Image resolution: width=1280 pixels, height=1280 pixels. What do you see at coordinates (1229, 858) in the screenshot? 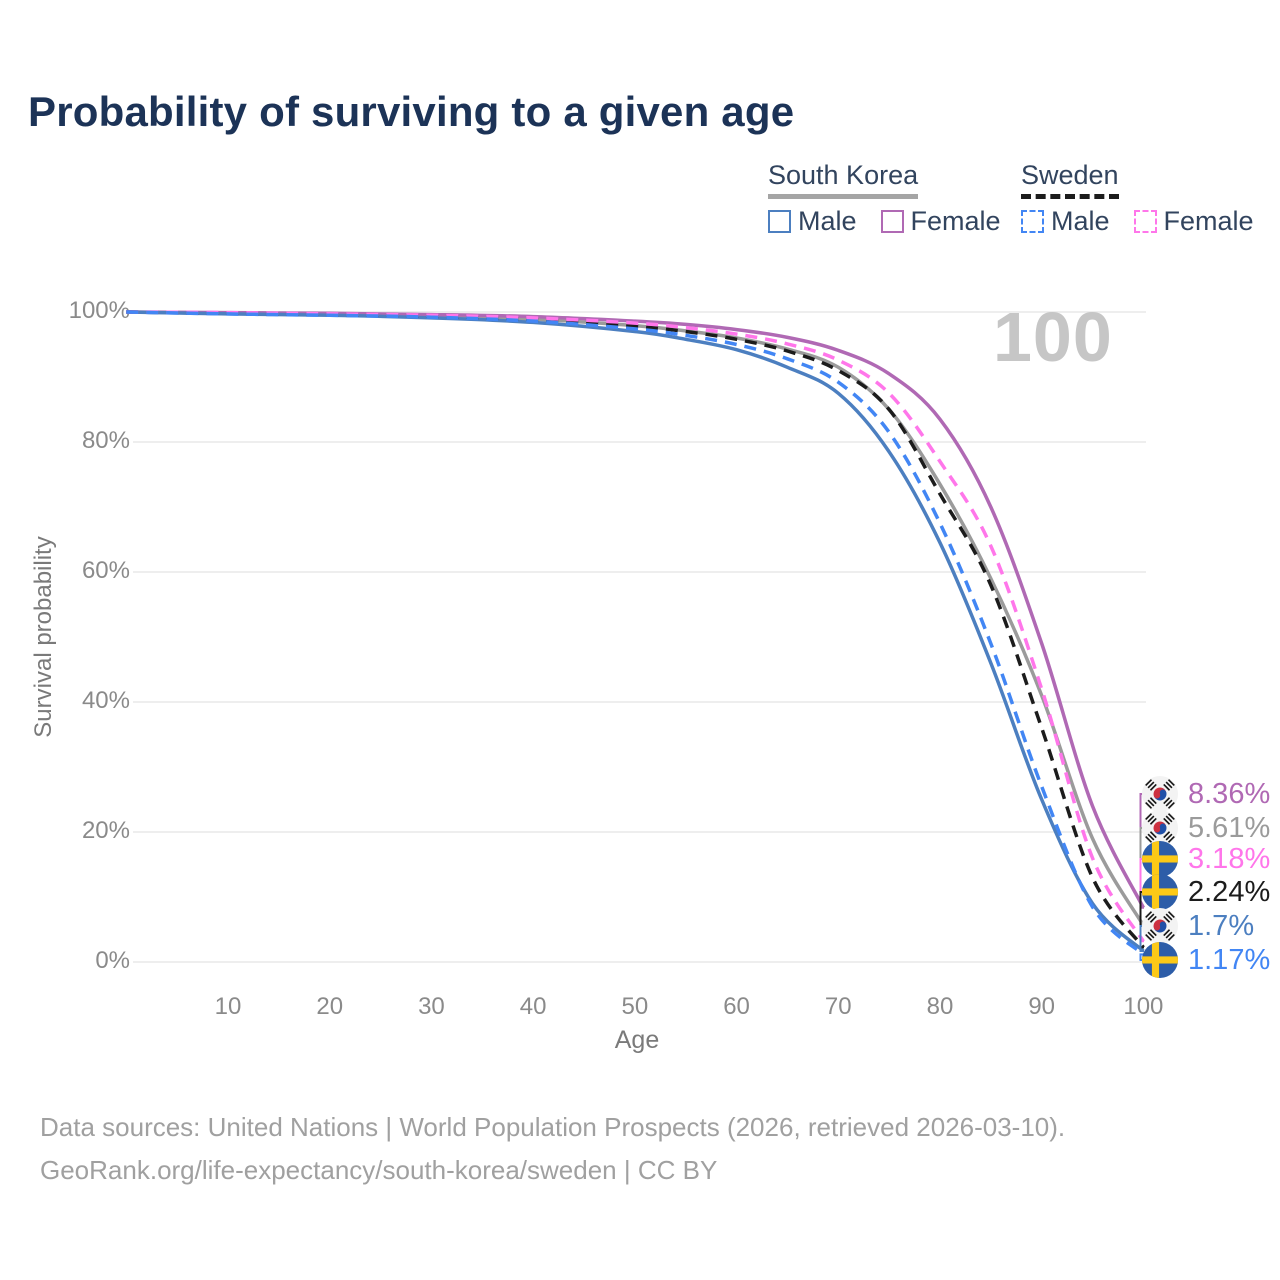
I see `end-label-value: 3.18%` at bounding box center [1229, 858].